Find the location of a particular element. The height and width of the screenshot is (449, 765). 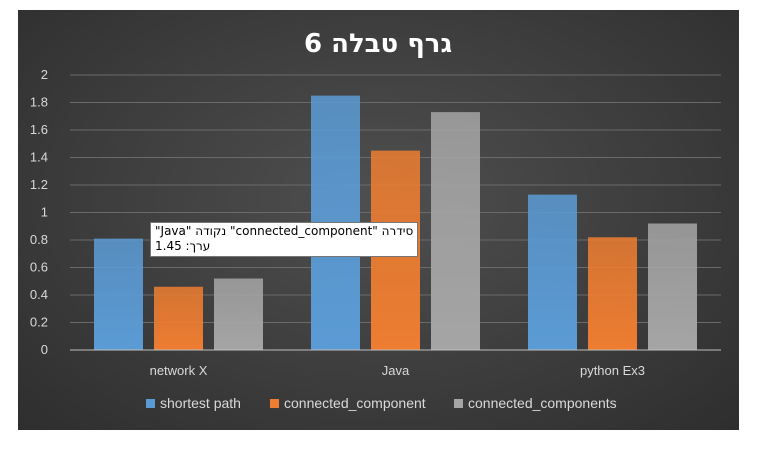

category-label: network X is located at coordinates (179, 370).